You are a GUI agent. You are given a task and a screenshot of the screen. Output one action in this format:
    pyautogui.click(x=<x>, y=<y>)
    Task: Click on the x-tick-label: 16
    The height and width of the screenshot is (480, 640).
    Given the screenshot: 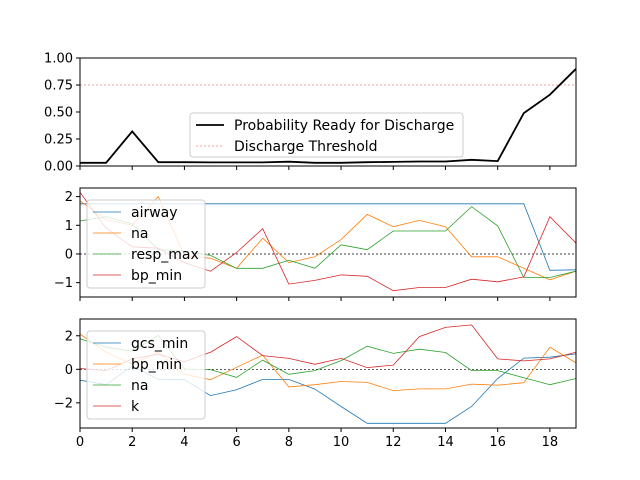 What is the action you would take?
    pyautogui.click(x=497, y=442)
    